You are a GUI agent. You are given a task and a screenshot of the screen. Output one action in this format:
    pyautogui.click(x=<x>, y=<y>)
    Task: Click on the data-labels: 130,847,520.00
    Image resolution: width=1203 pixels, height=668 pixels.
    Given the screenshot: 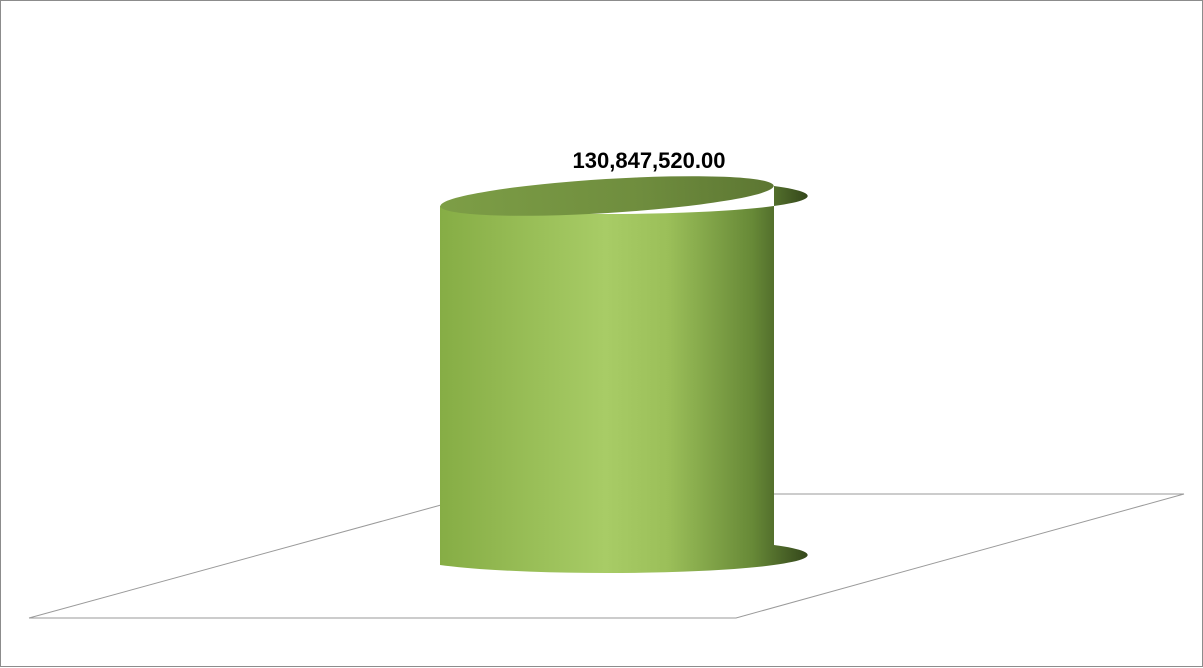 What is the action you would take?
    pyautogui.click(x=649, y=160)
    